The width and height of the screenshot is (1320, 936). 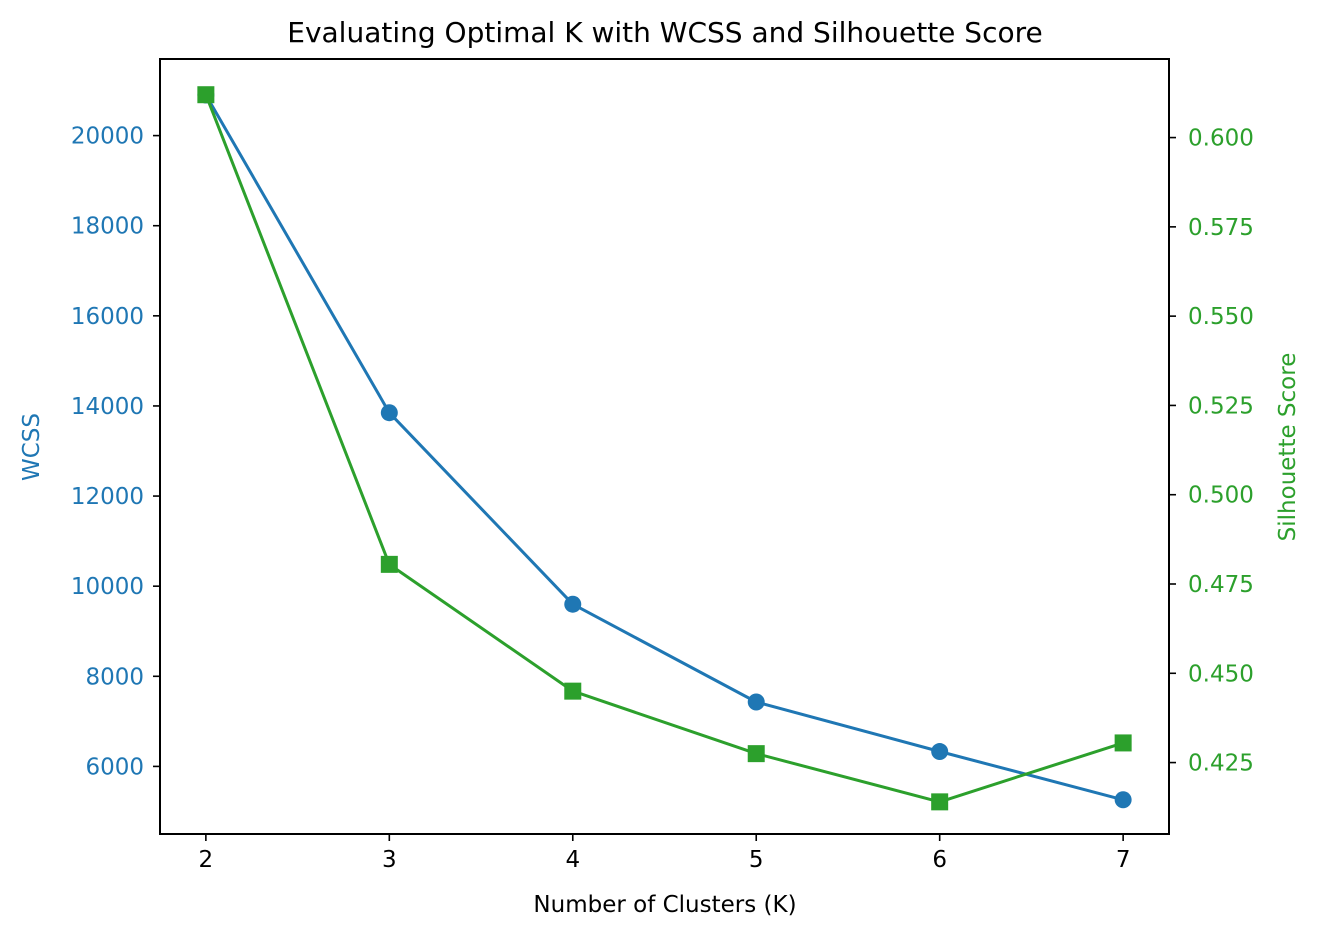 I want to click on right-y-tick-label: 0.475, so click(x=1221, y=585).